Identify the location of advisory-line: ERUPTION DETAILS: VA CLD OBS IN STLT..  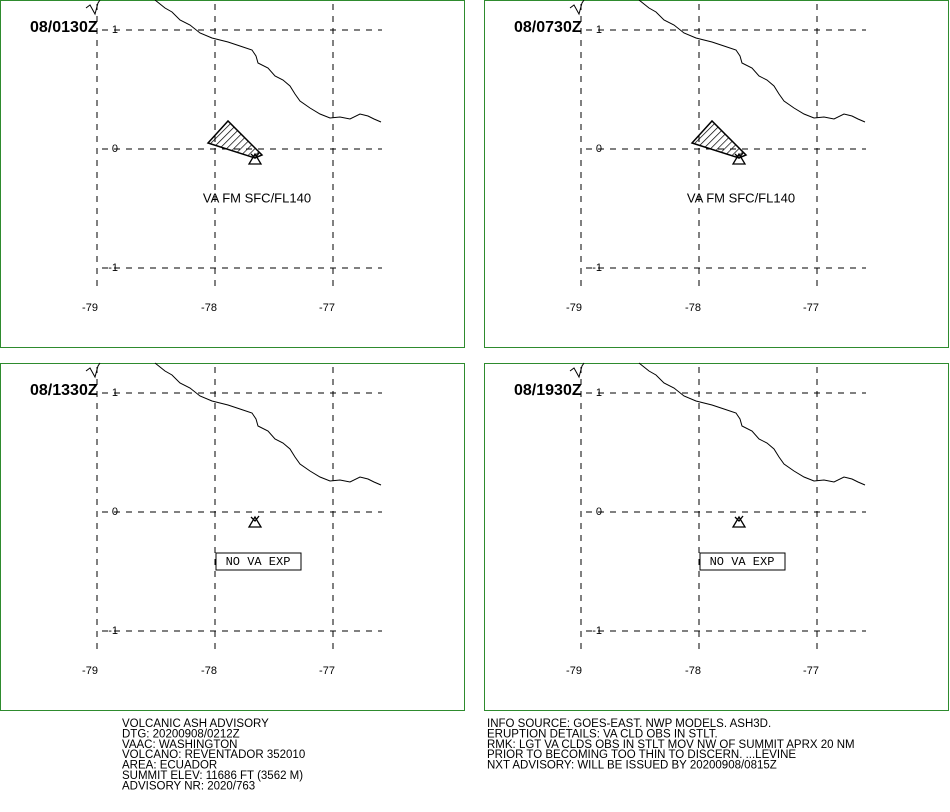
(602, 734).